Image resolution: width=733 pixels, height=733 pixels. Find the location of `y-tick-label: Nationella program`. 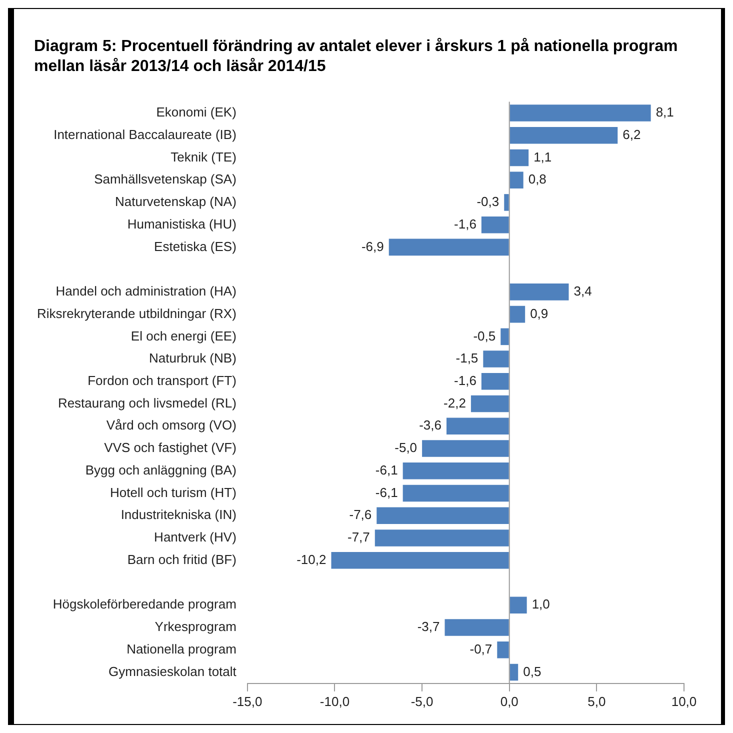

y-tick-label: Nationella program is located at coordinates (181, 648).